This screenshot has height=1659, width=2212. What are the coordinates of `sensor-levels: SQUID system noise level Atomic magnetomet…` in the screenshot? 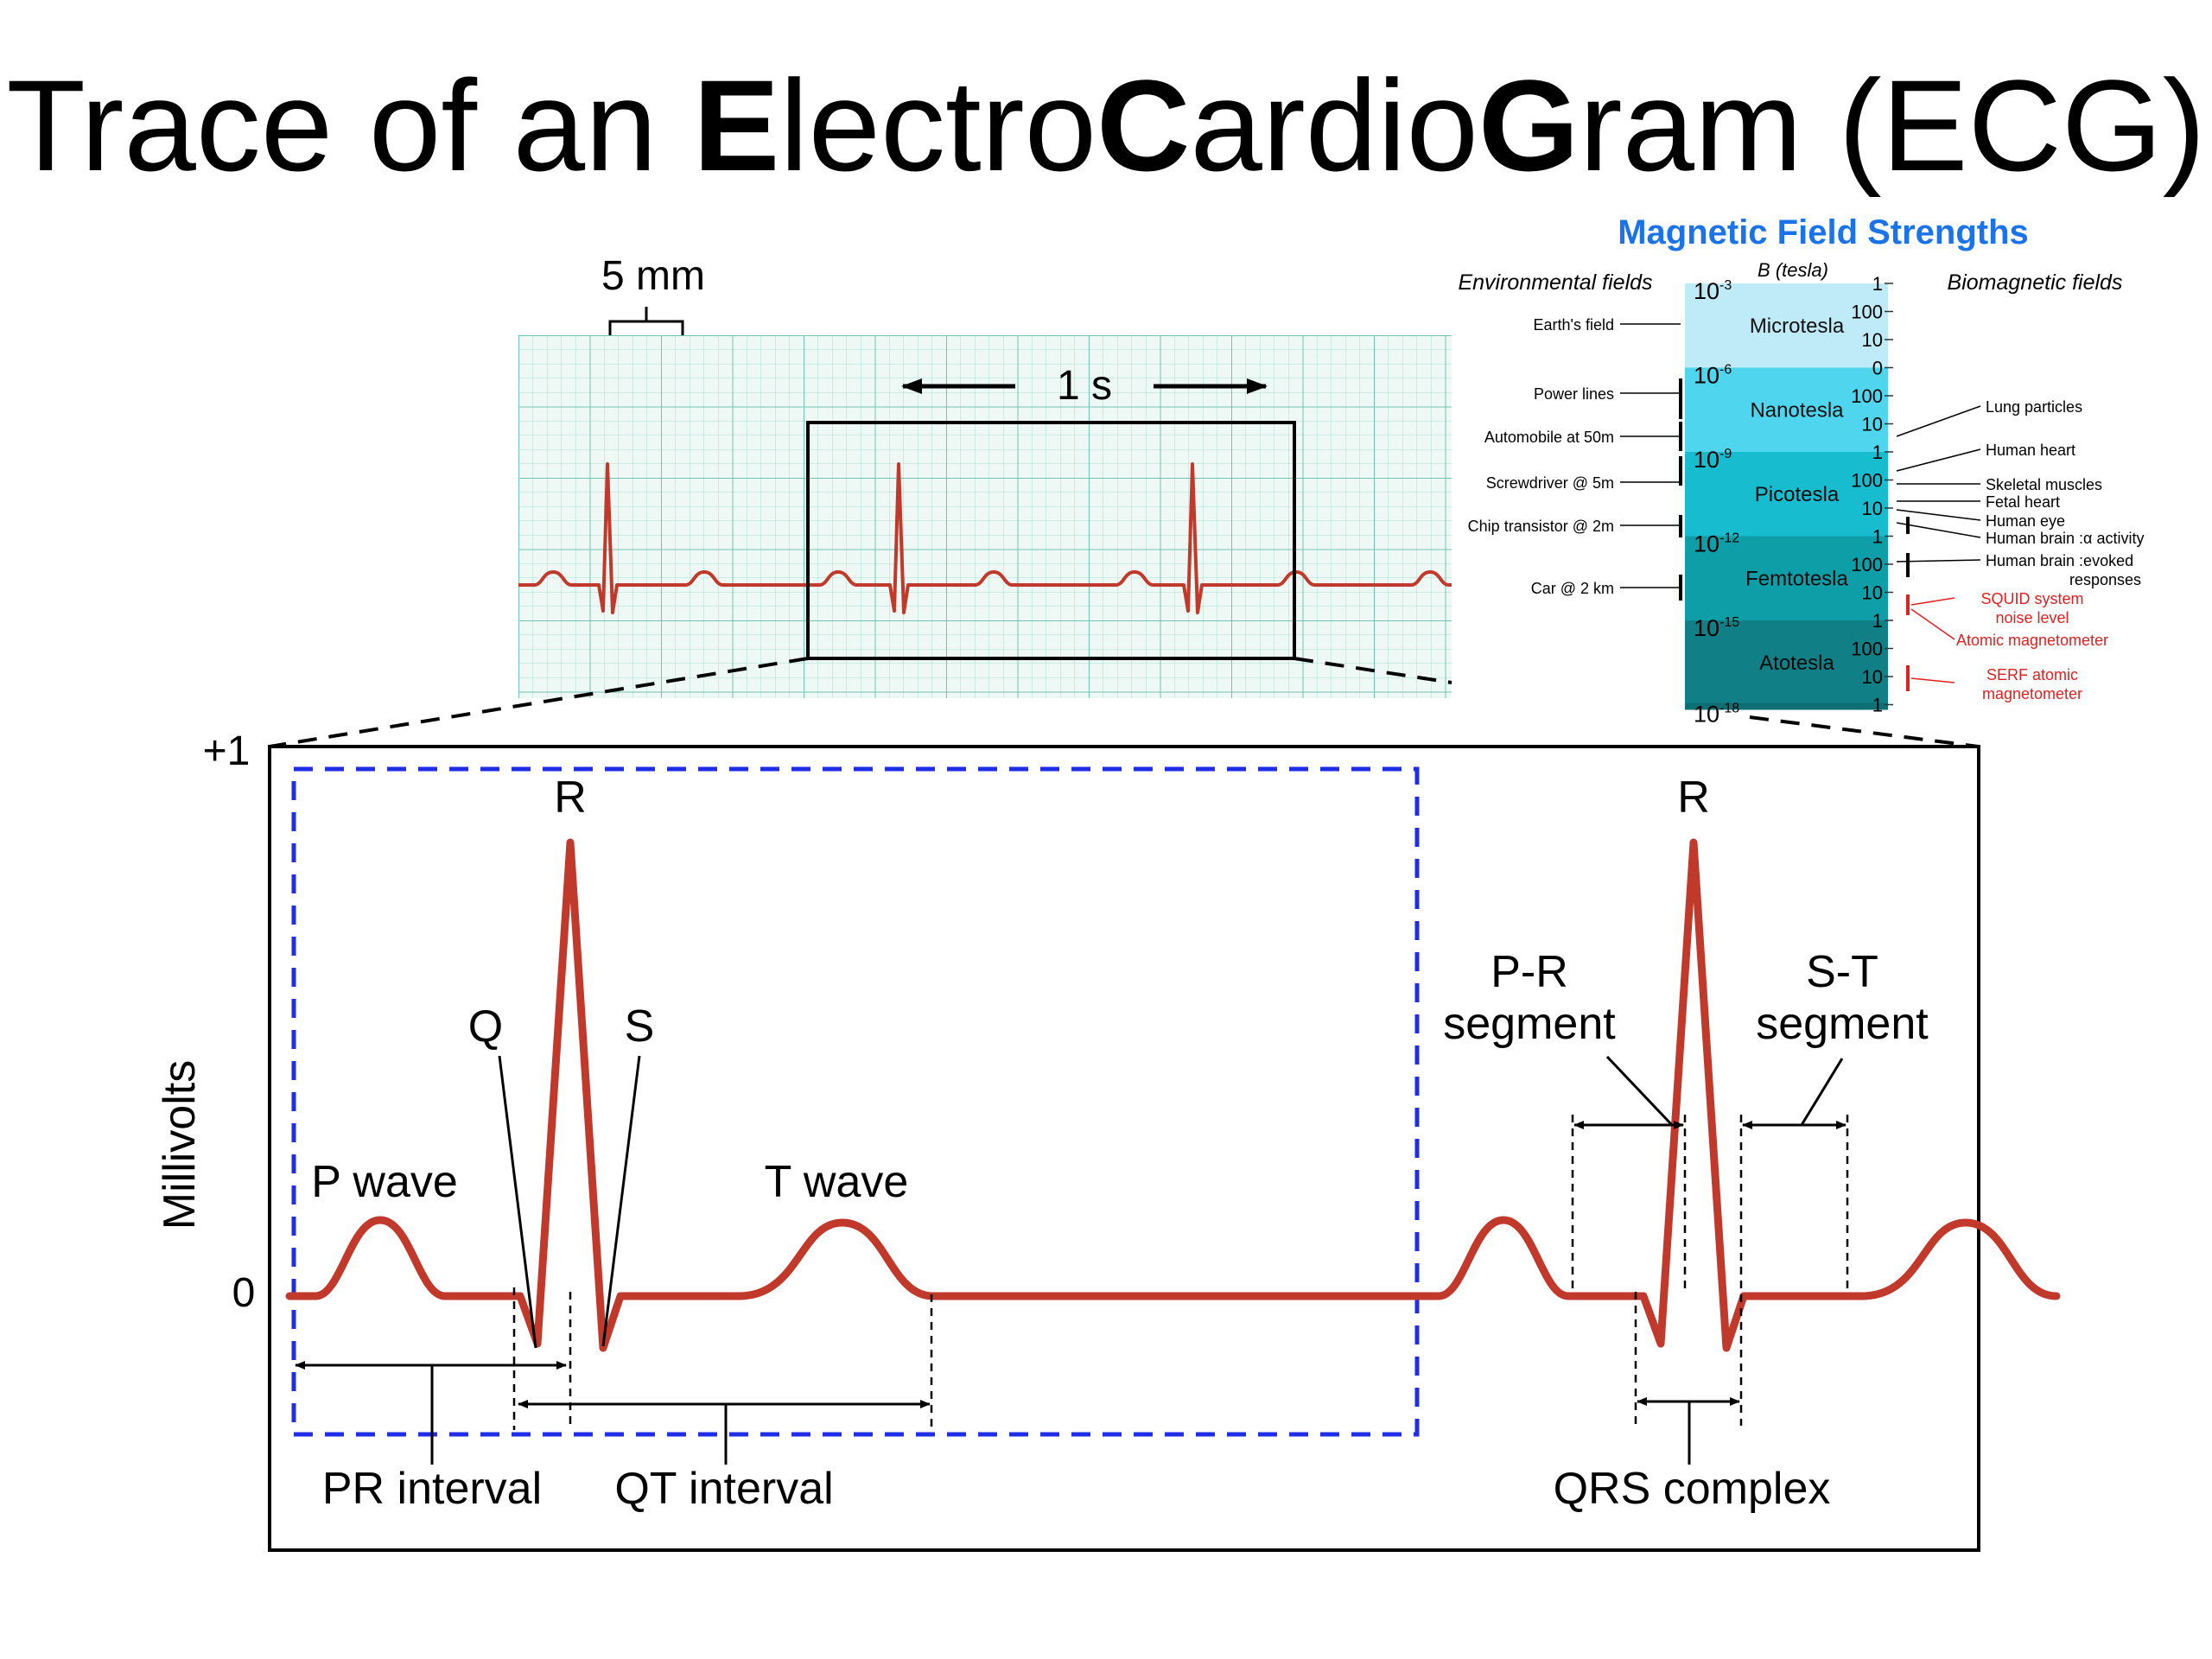 It's located at (2007, 646).